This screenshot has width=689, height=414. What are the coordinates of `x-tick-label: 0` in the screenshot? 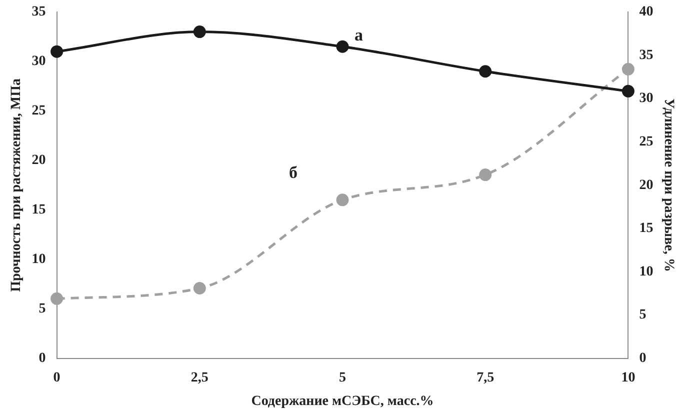 It's located at (56, 378).